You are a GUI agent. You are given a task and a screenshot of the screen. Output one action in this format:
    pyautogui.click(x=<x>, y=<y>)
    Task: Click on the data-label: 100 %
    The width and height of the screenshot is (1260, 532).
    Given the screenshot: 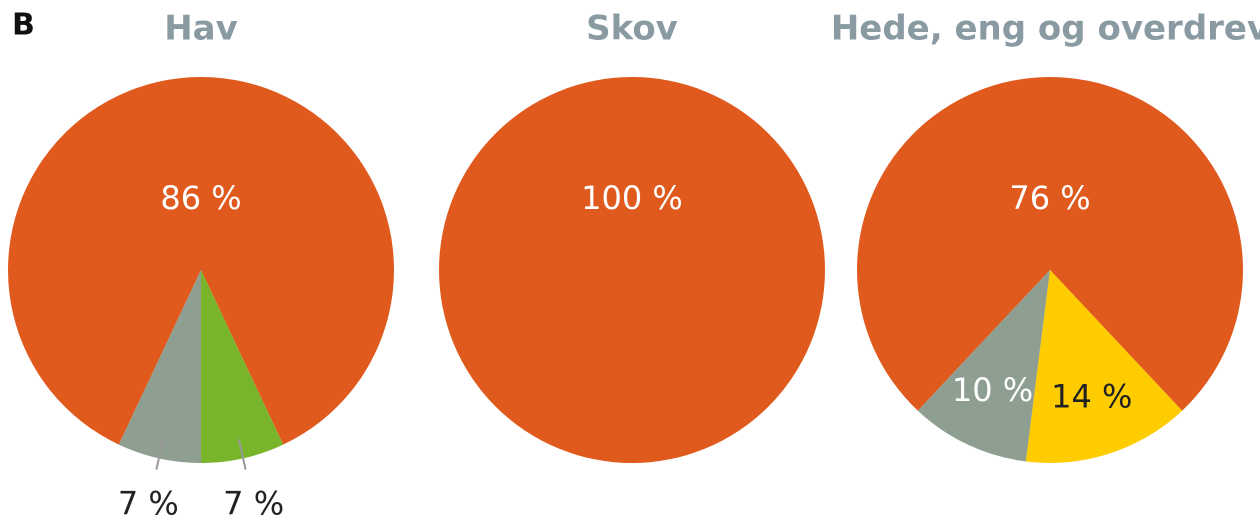 What is the action you would take?
    pyautogui.click(x=632, y=198)
    